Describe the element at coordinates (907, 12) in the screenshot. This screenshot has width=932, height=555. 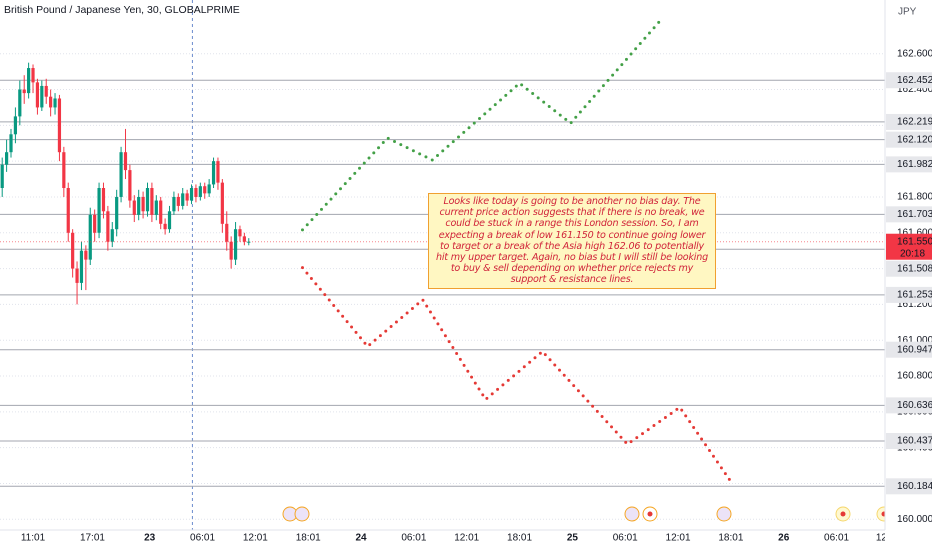
I see `currency-label: JPY` at that location.